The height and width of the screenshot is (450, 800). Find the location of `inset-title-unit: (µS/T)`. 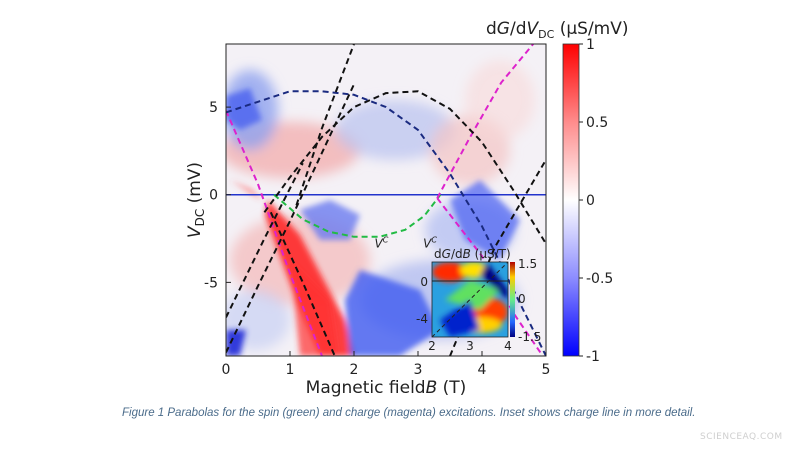

inset-title-unit: (µS/T) is located at coordinates (491, 254).